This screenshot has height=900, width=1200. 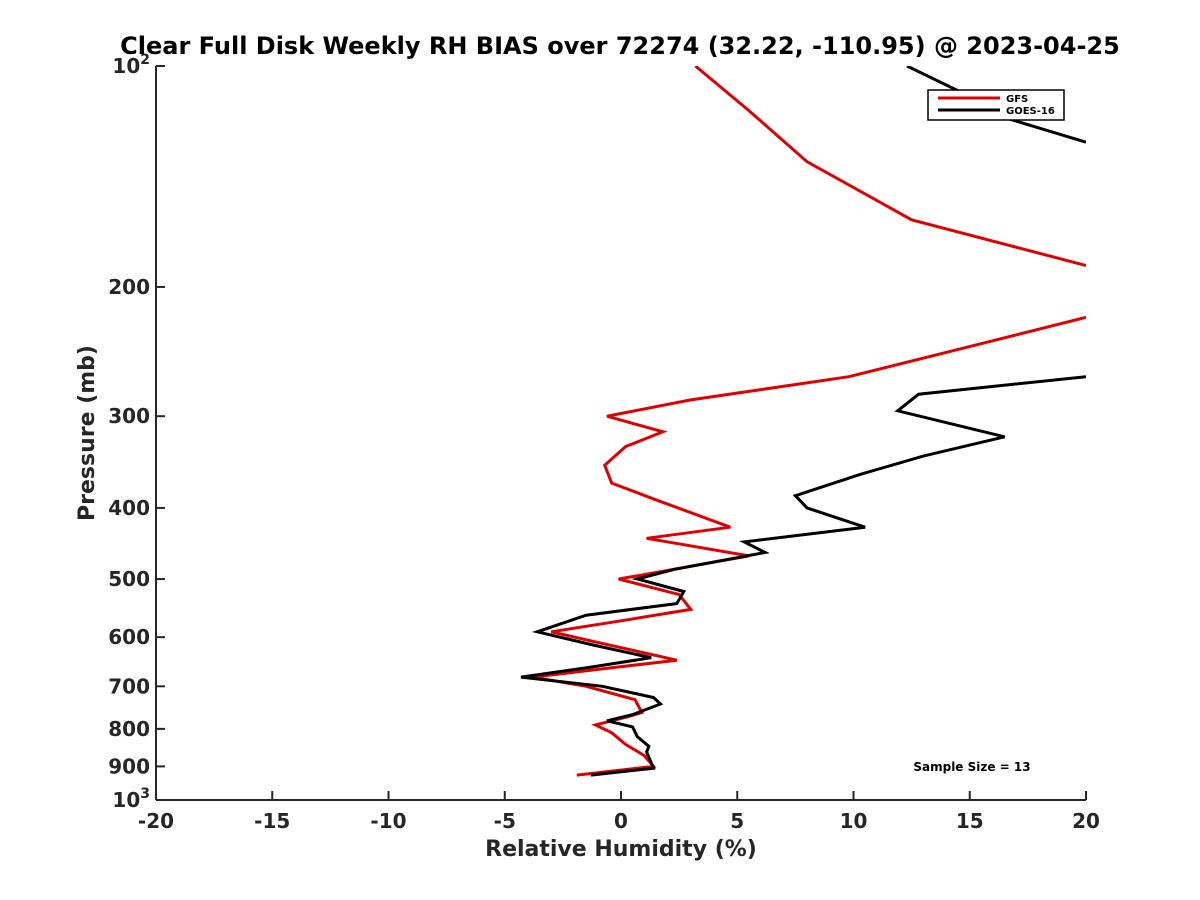 What do you see at coordinates (971, 767) in the screenshot?
I see `sample-size-annotation: Sample Size = 13` at bounding box center [971, 767].